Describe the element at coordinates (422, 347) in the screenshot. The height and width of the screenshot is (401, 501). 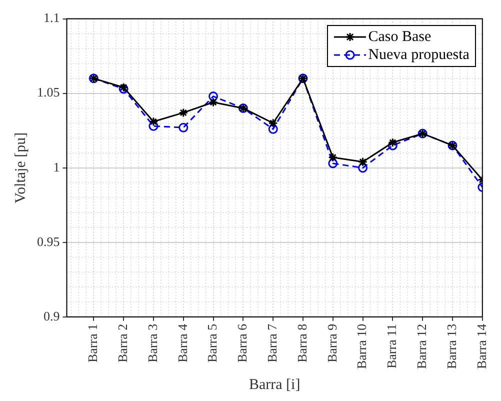
I see `x-tick-label: Barra 12` at that location.